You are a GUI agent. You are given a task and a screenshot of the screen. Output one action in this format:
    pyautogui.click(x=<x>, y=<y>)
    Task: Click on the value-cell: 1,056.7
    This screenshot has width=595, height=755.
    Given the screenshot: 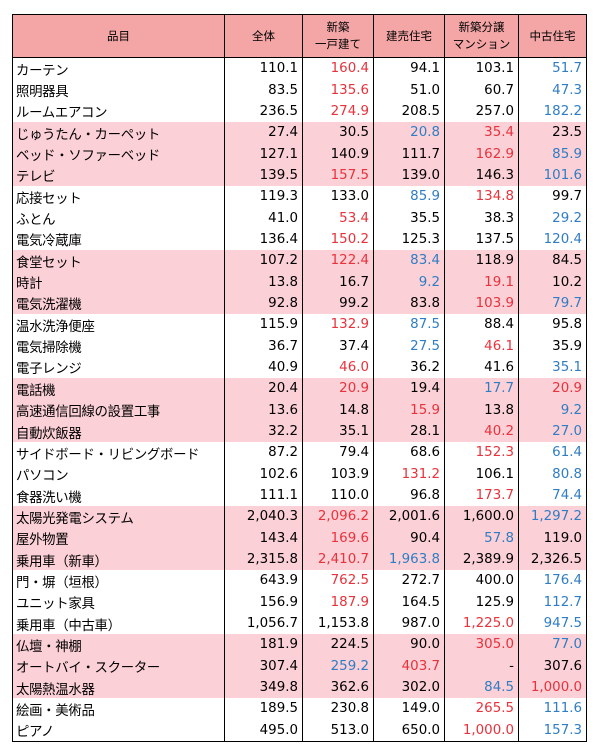 What is the action you would take?
    pyautogui.click(x=263, y=623)
    